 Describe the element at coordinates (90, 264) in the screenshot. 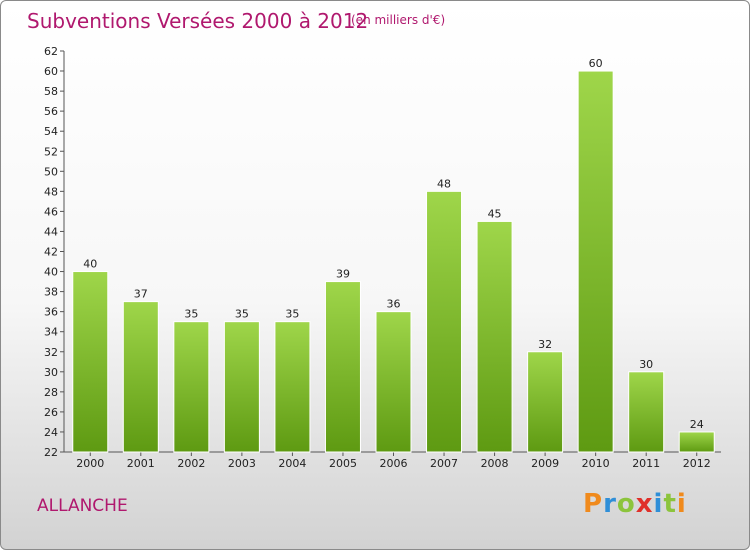

I see `data-label-2000: 40` at that location.